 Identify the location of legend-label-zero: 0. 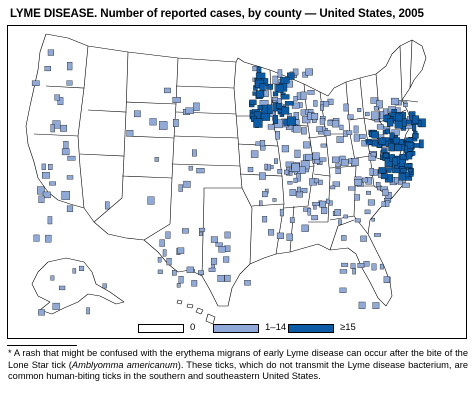
(193, 327).